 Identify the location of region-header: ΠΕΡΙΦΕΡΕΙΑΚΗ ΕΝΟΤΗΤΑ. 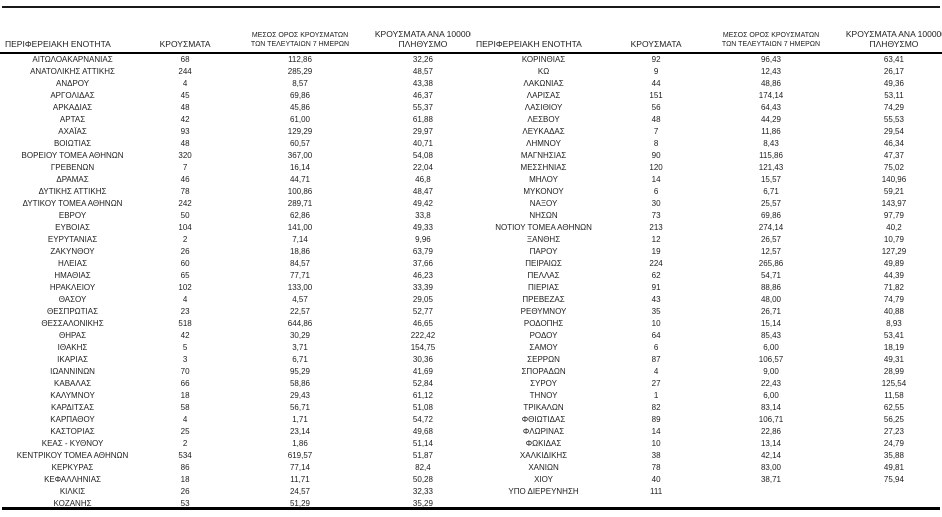
(73, 31).